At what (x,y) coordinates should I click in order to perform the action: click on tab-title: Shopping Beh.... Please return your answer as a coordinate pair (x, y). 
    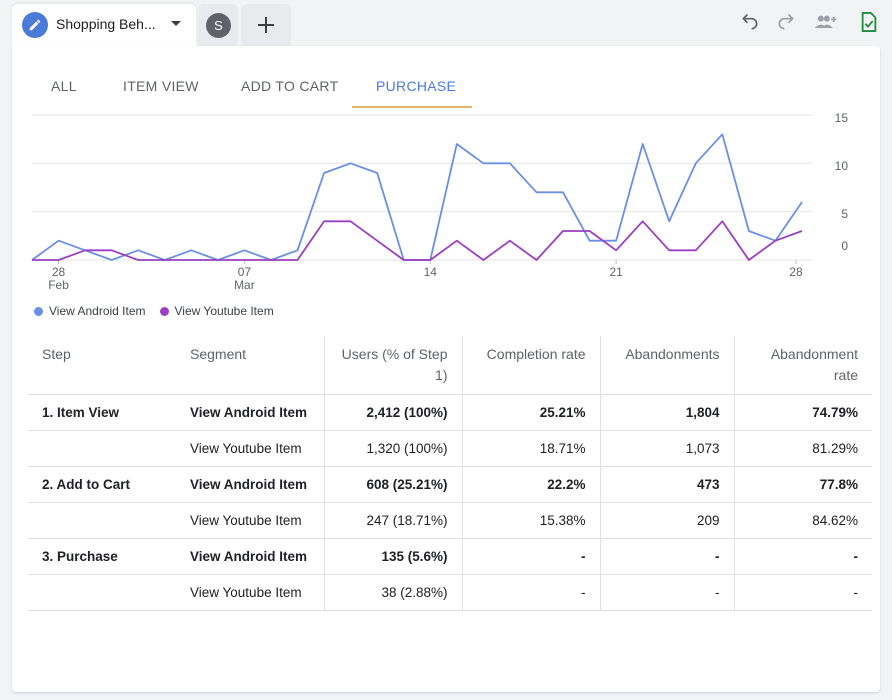
    Looking at the image, I should click on (106, 24).